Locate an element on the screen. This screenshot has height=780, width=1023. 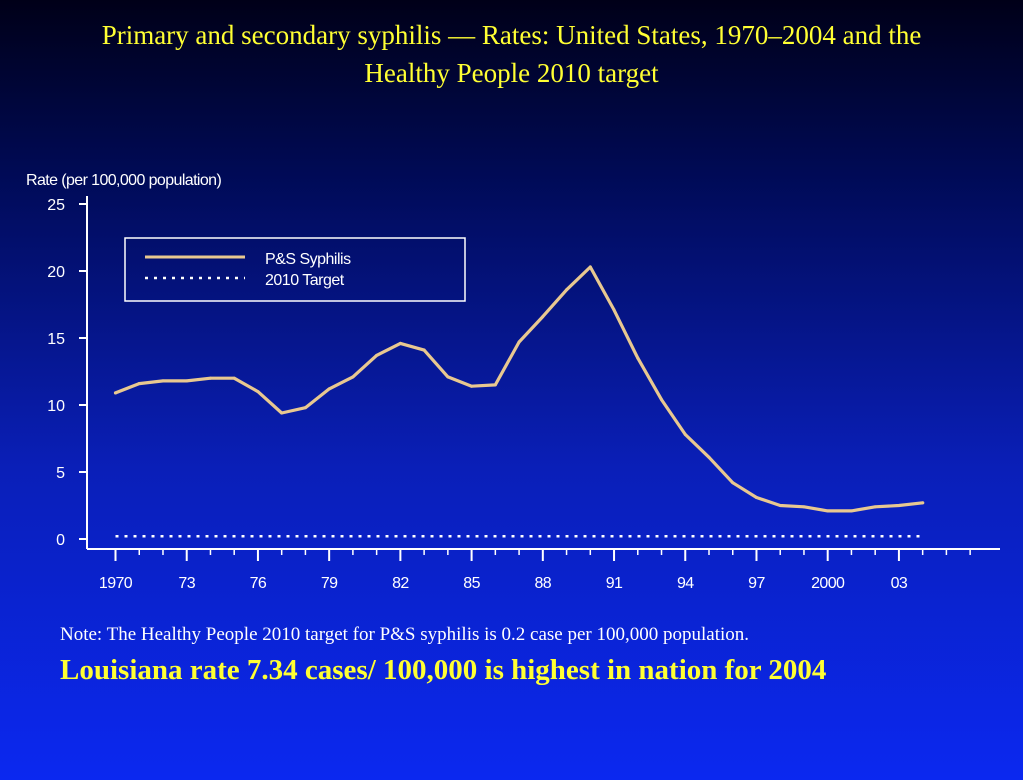
y-axis-label: Rate (per 100,000 population) is located at coordinates (123, 180).